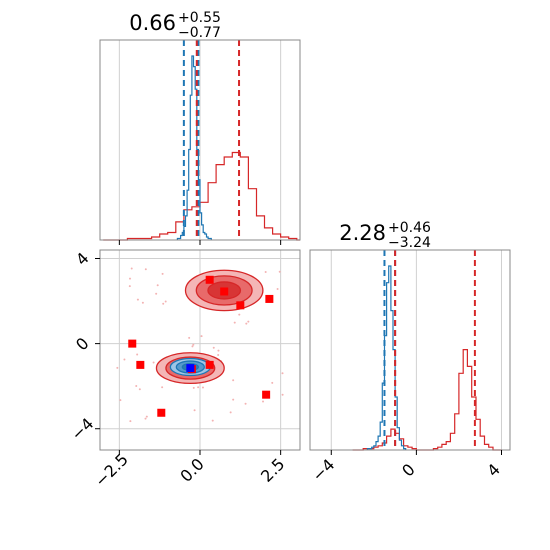 The height and width of the screenshot is (550, 550). Describe the element at coordinates (152, 23) in the screenshot. I see `hist-param1-title-value: 0.66` at that location.